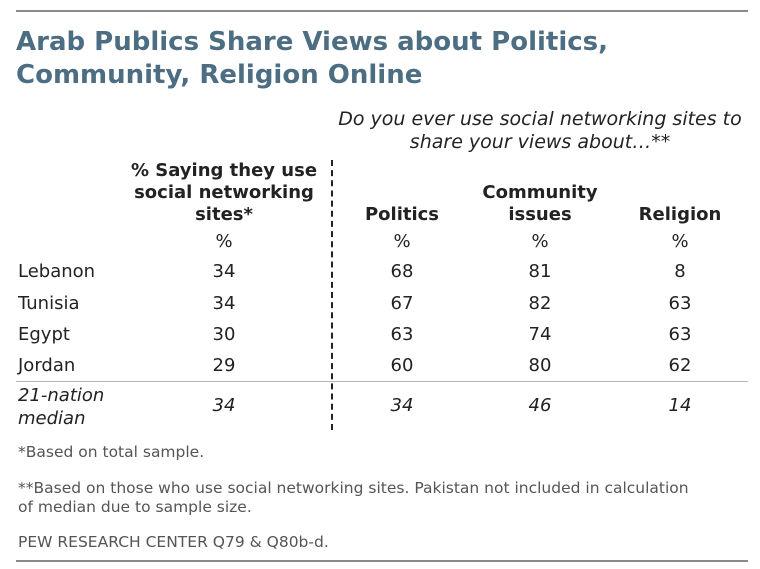 This screenshot has height=569, width=760. I want to click on cell-politics: 68, so click(402, 271).